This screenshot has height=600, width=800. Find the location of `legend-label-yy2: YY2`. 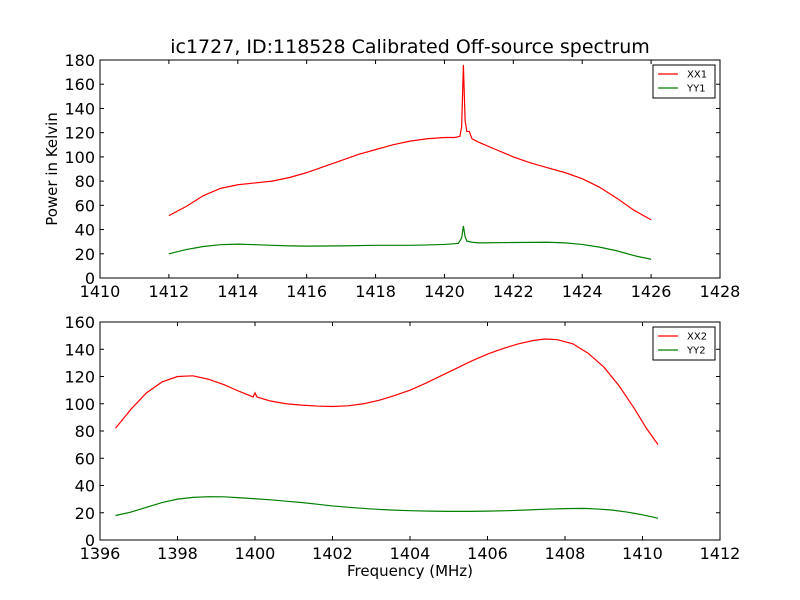

legend-label-yy2: YY2 is located at coordinates (696, 351).